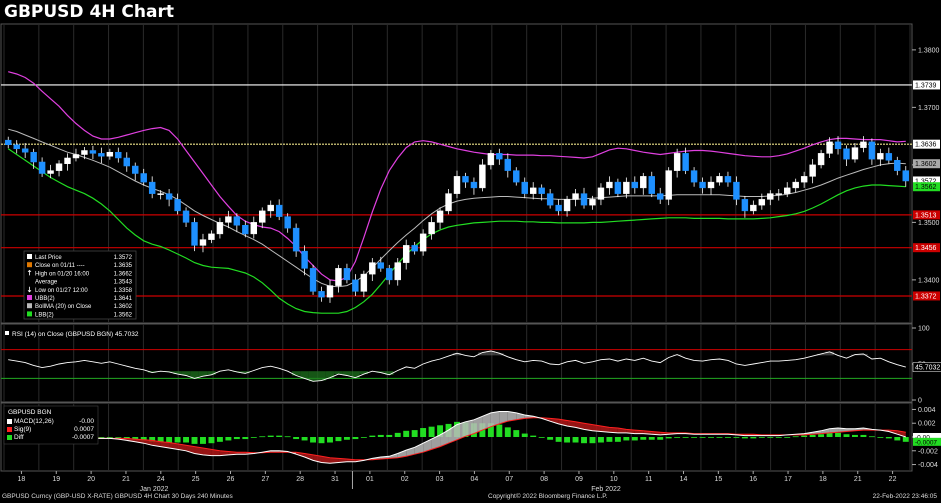 The width and height of the screenshot is (941, 503). I want to click on legend-value: 1.3641, so click(123, 299).